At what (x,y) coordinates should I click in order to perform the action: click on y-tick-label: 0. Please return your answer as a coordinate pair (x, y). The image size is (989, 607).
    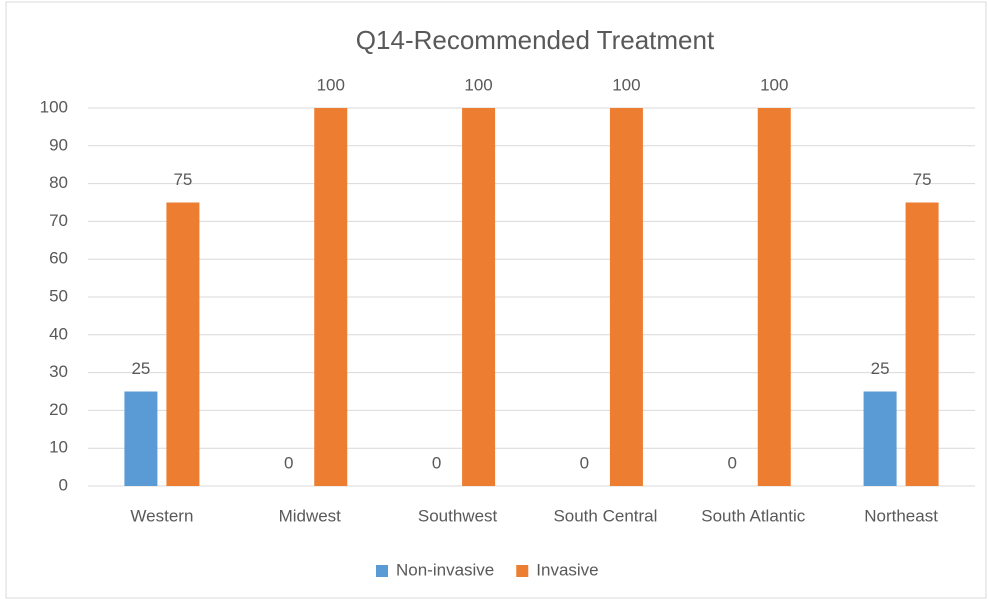
    Looking at the image, I should click on (63, 484).